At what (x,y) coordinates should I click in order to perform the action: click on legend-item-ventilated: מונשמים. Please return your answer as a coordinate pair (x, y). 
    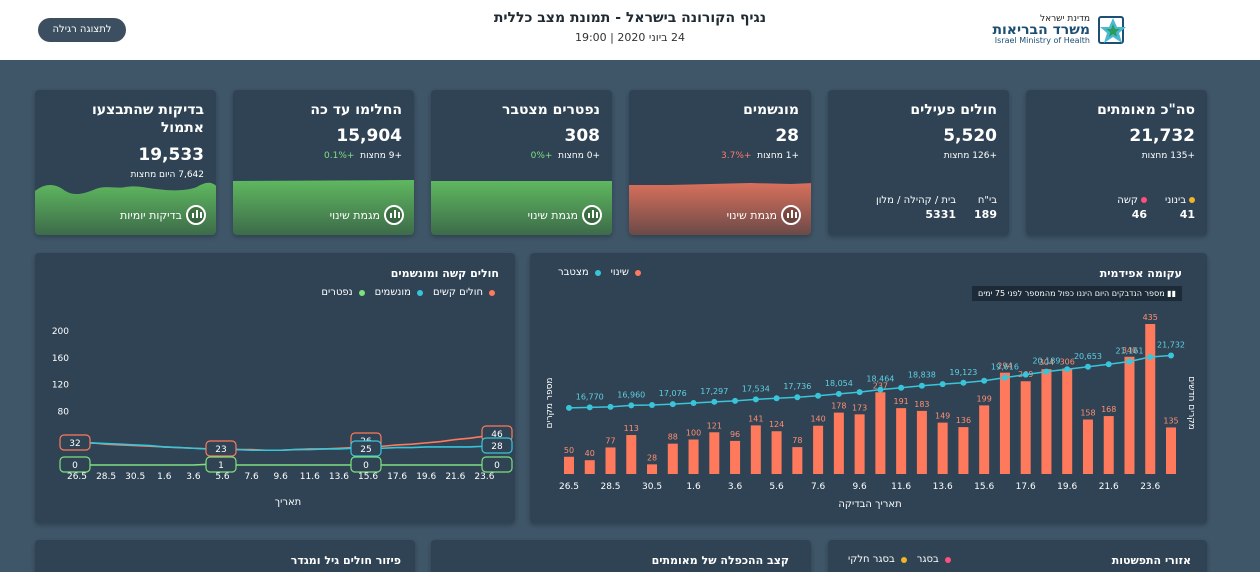
    Looking at the image, I should click on (399, 292).